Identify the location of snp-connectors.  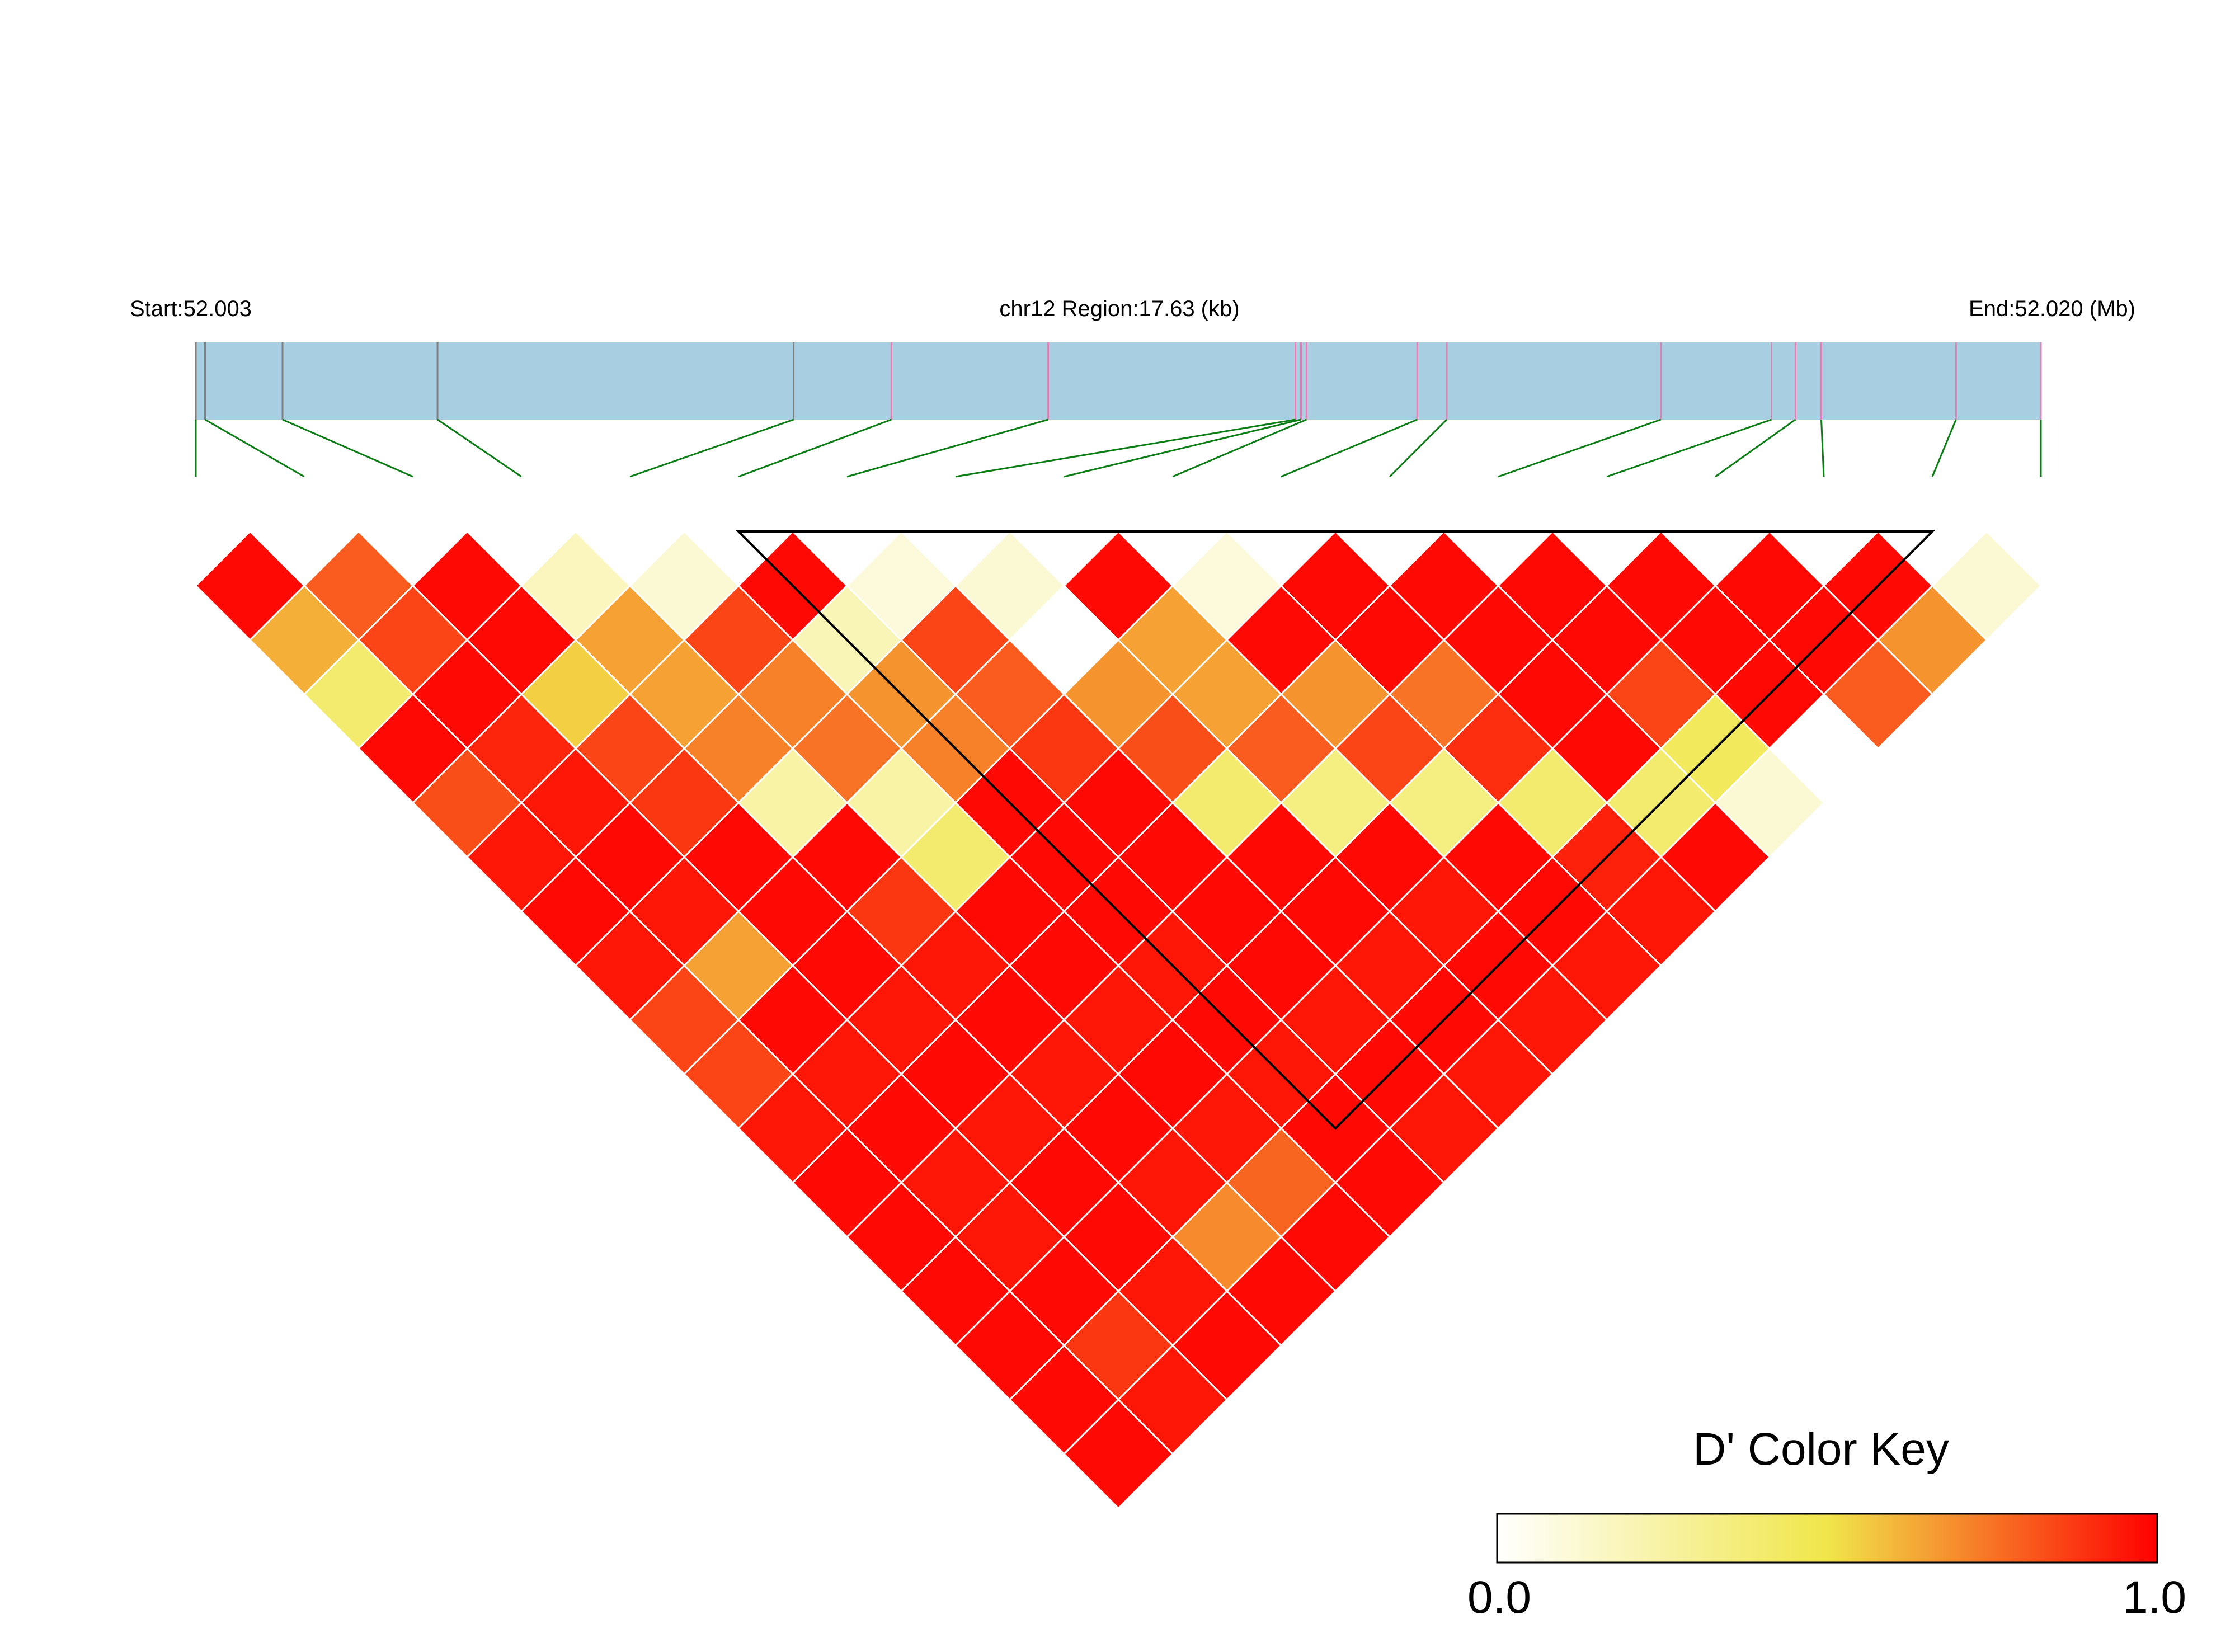
(1118, 448).